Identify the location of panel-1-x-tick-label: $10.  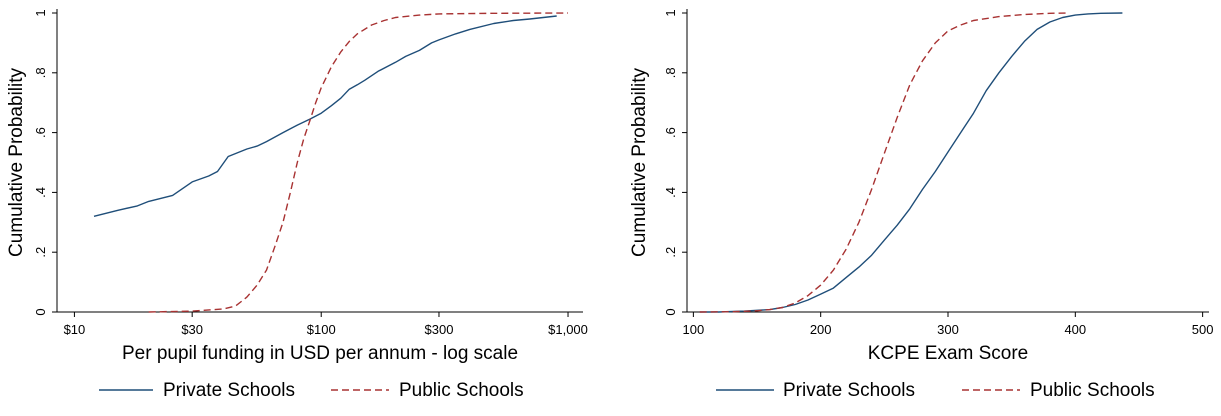
(75, 329).